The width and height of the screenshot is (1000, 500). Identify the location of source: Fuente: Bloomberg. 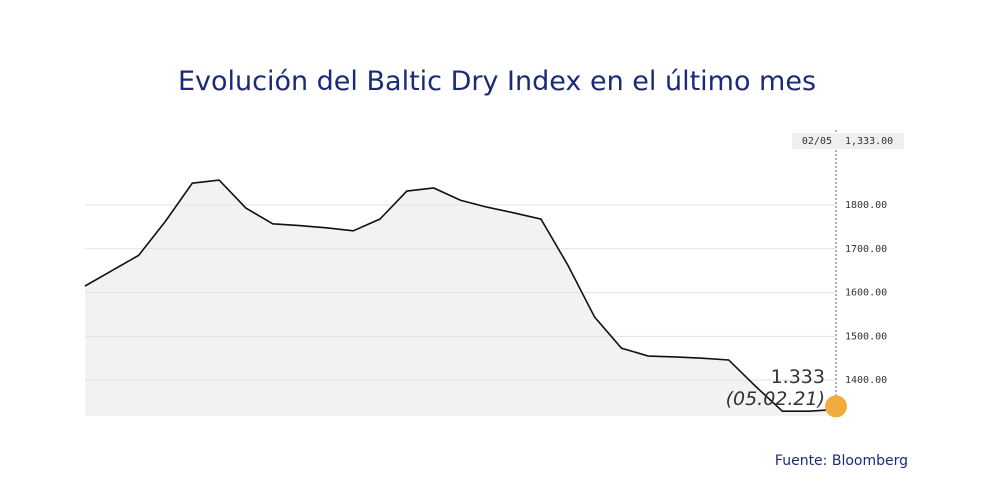
(841, 461).